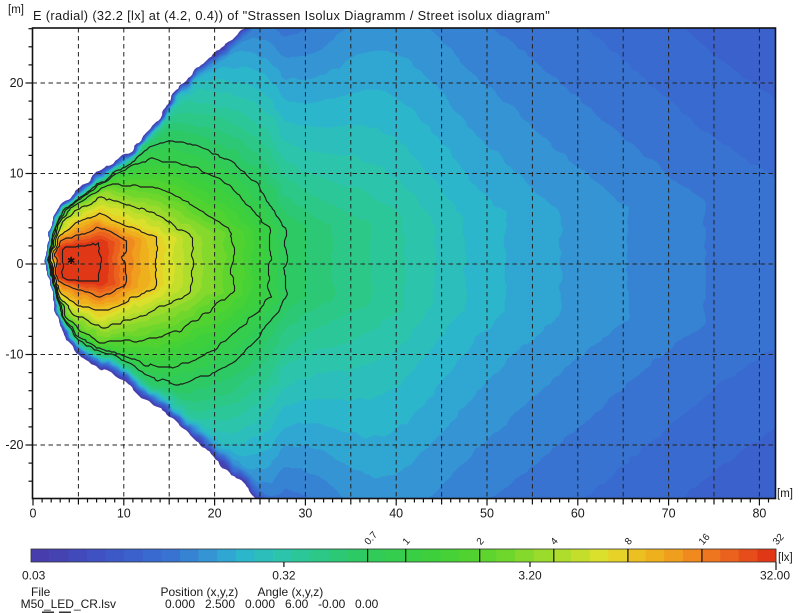  Describe the element at coordinates (284, 576) in the screenshot. I see `svg-text: 0.32` at that location.